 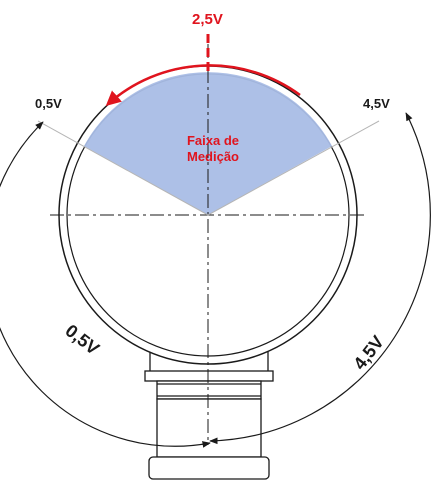 I want to click on left-voltage-label: 0,5V, so click(x=48, y=103).